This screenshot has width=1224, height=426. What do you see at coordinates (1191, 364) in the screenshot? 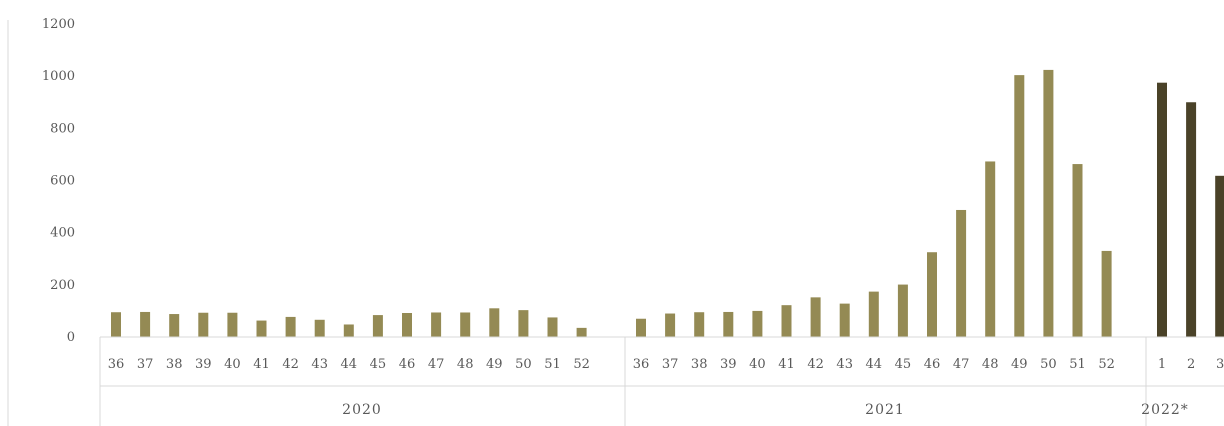
I see `x-tick-label: 2` at bounding box center [1191, 364].